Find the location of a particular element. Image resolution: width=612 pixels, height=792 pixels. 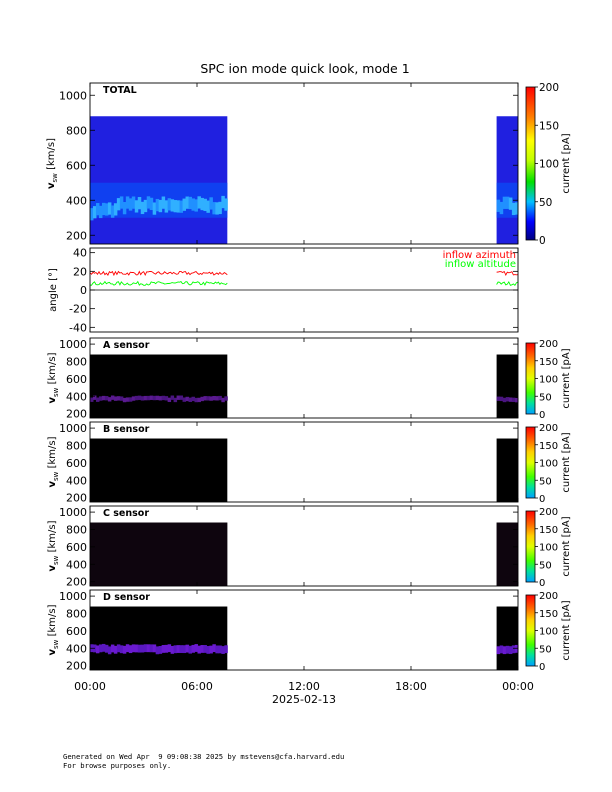

y-axis-label: angle [°] is located at coordinates (53, 290).